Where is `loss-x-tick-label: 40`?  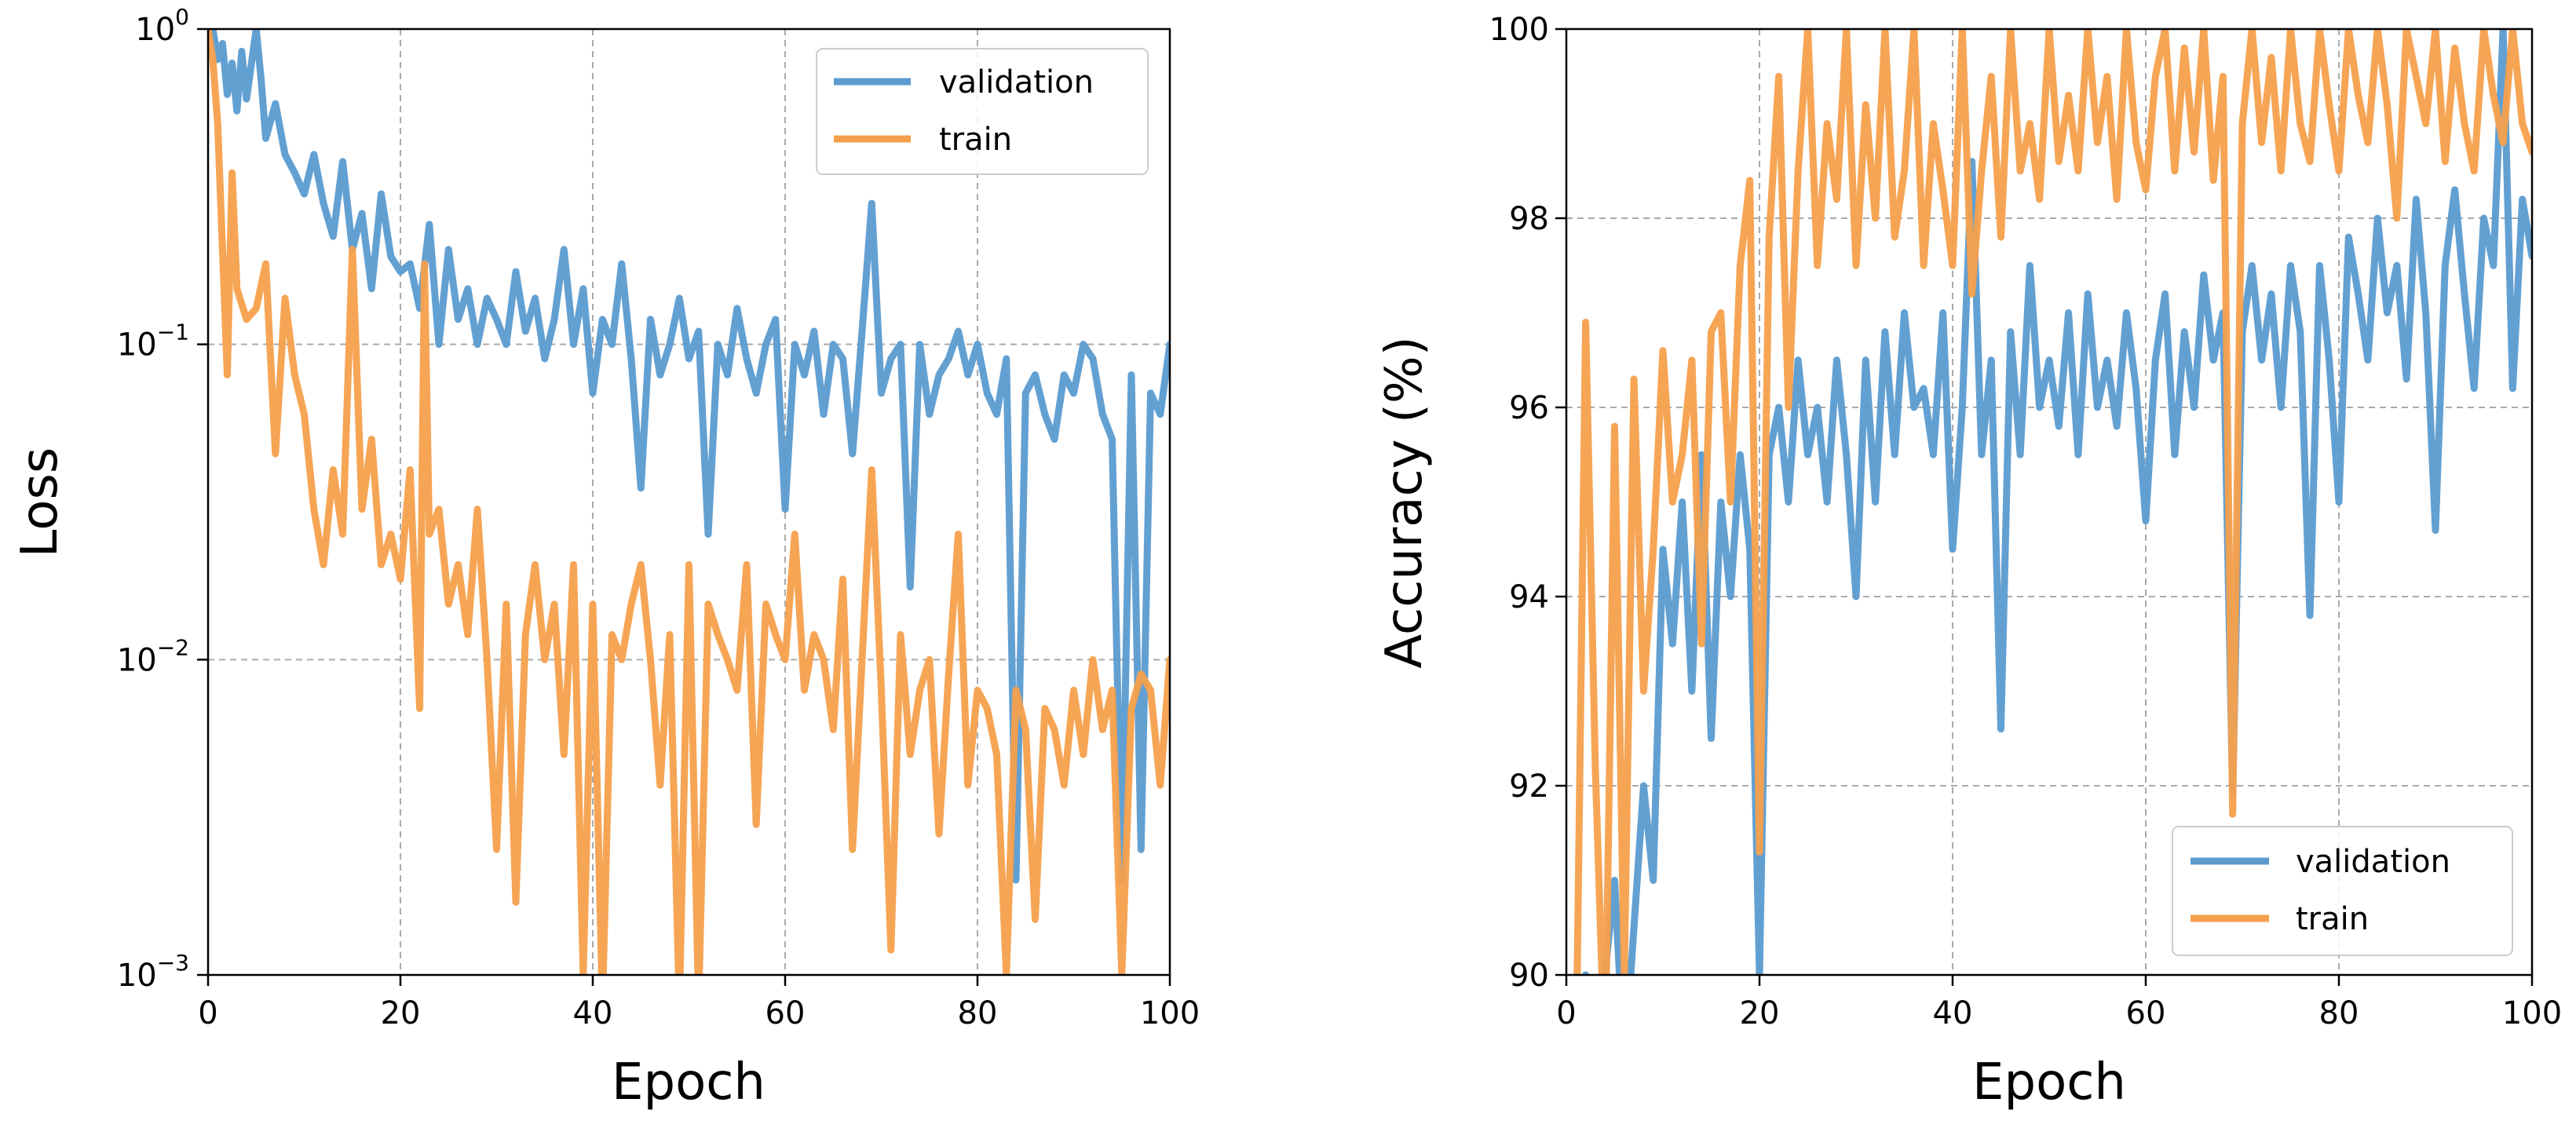 loss-x-tick-label: 40 is located at coordinates (593, 1013).